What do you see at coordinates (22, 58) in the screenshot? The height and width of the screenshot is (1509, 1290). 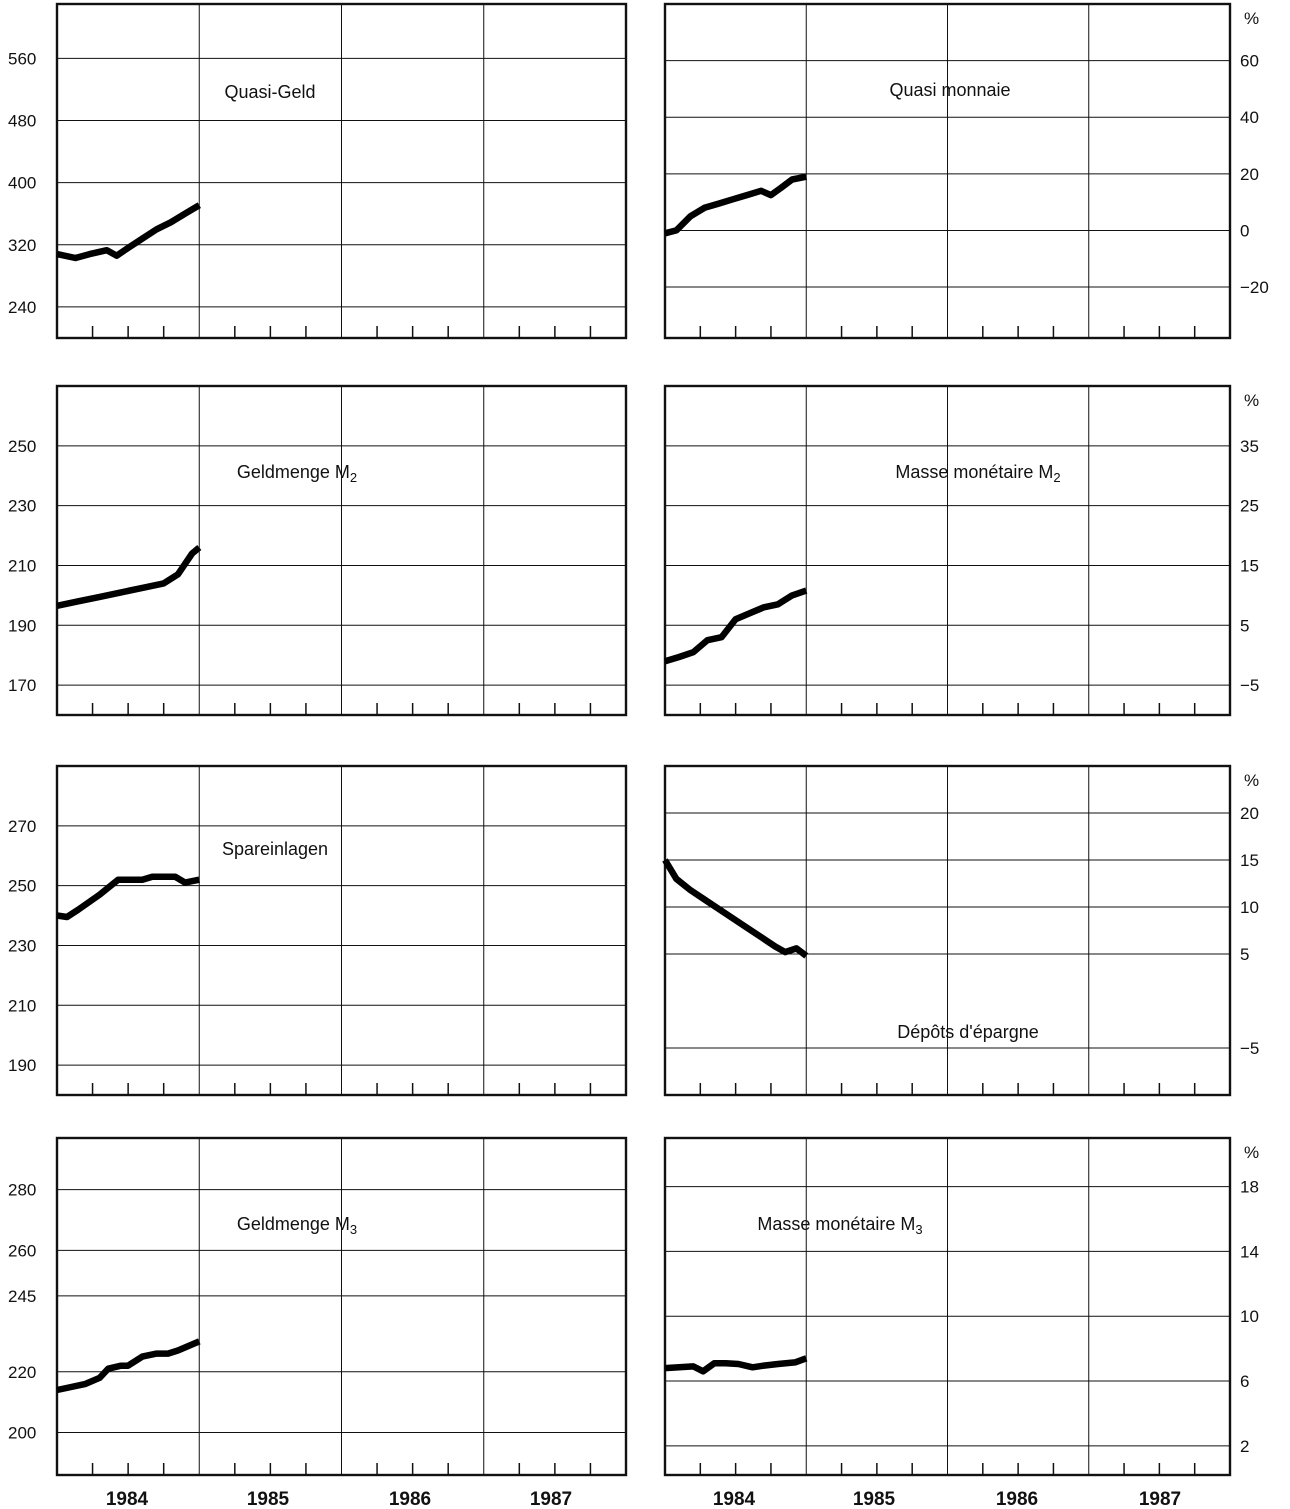 I see `y-tick-label: 560` at bounding box center [22, 58].